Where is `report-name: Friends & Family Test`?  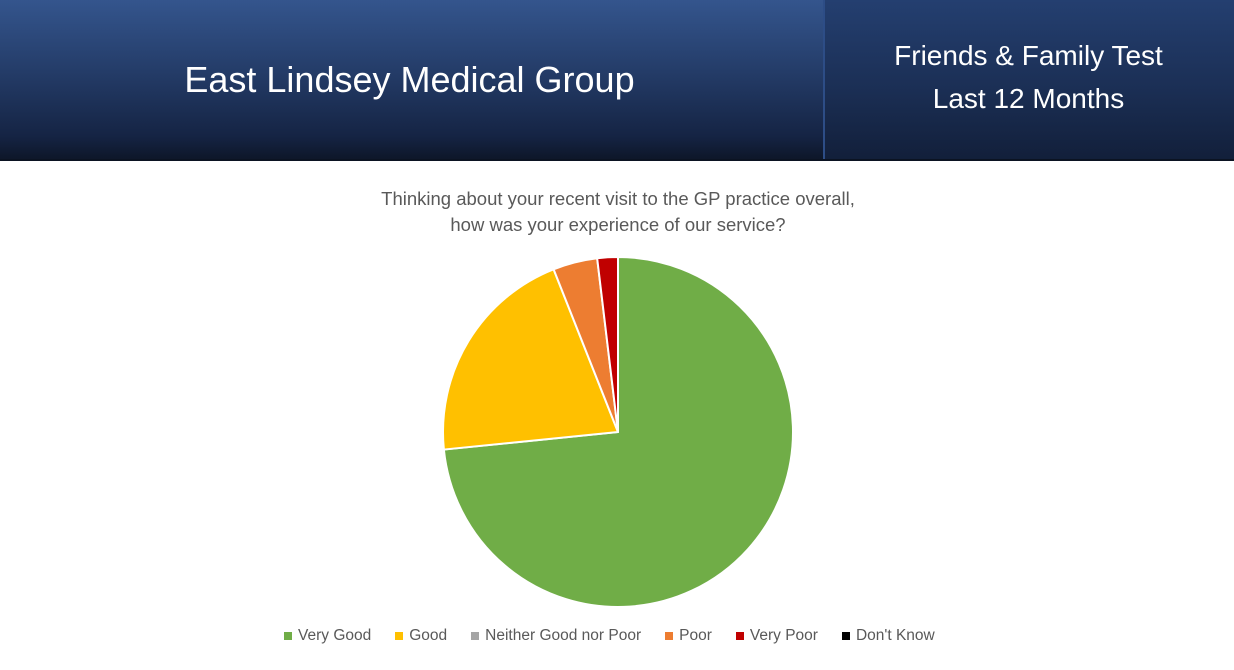
report-name: Friends & Family Test is located at coordinates (1028, 55).